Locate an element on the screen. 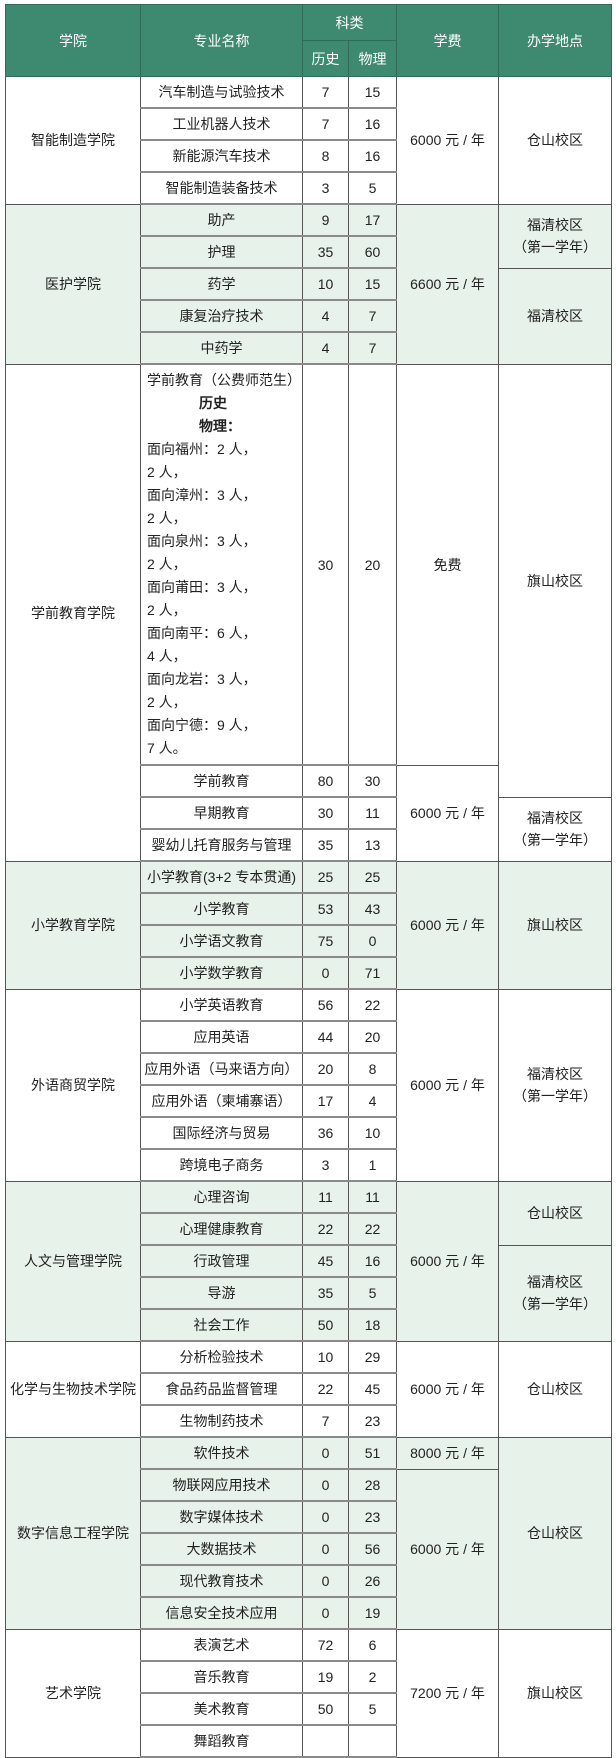  physics-count: 7 is located at coordinates (372, 316).